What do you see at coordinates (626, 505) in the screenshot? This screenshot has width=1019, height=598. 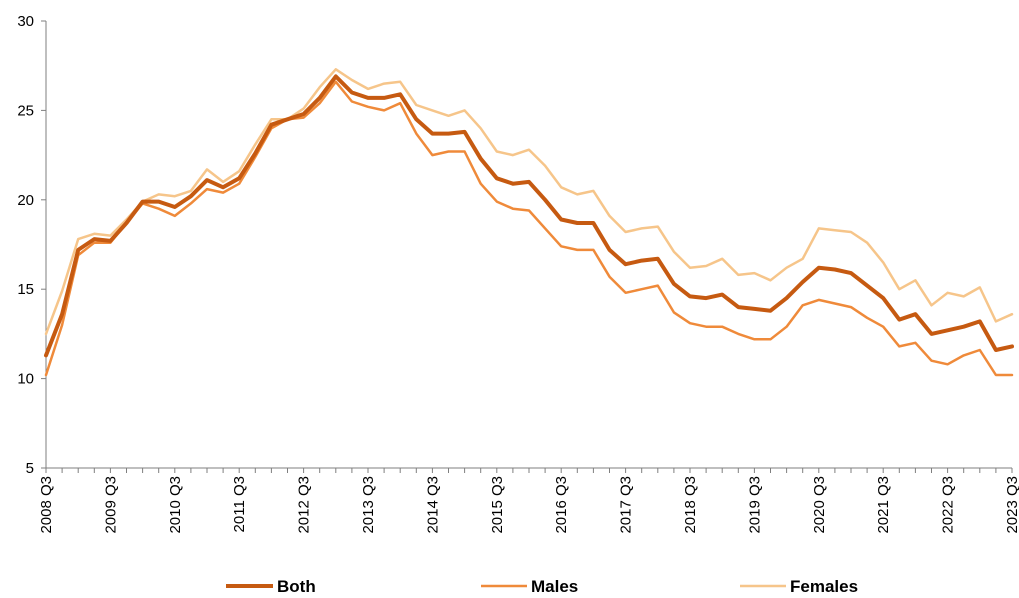 I see `x-tick-label: 2017 Q3` at bounding box center [626, 505].